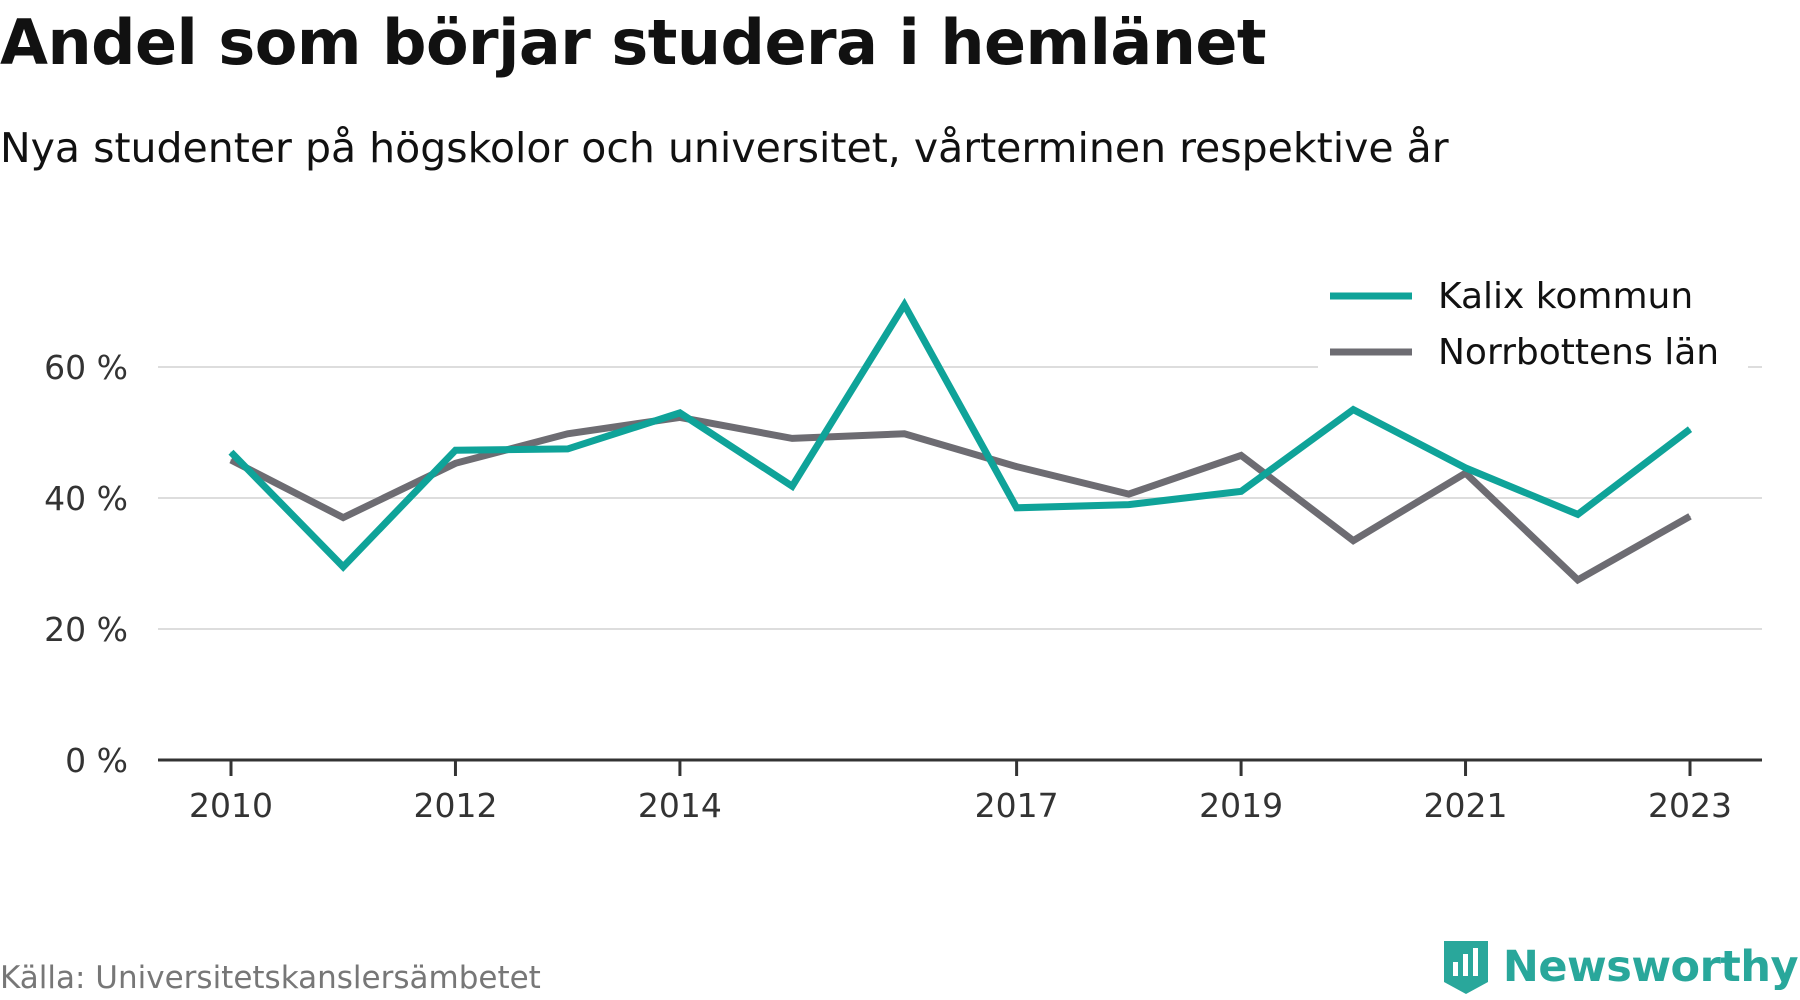 This screenshot has height=1000, width=1800. I want to click on x-tick-label: 2010, so click(231, 805).